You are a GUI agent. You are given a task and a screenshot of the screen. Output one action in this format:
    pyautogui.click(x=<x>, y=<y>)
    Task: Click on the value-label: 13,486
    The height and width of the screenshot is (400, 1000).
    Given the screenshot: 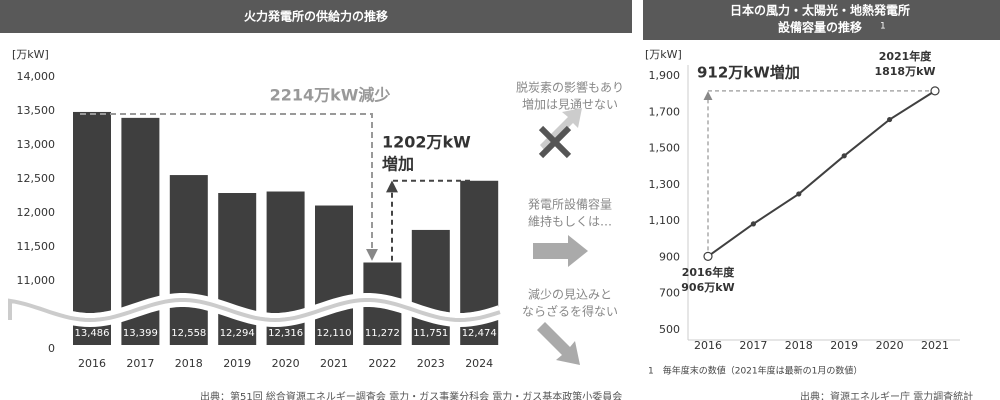 What is the action you would take?
    pyautogui.click(x=92, y=333)
    